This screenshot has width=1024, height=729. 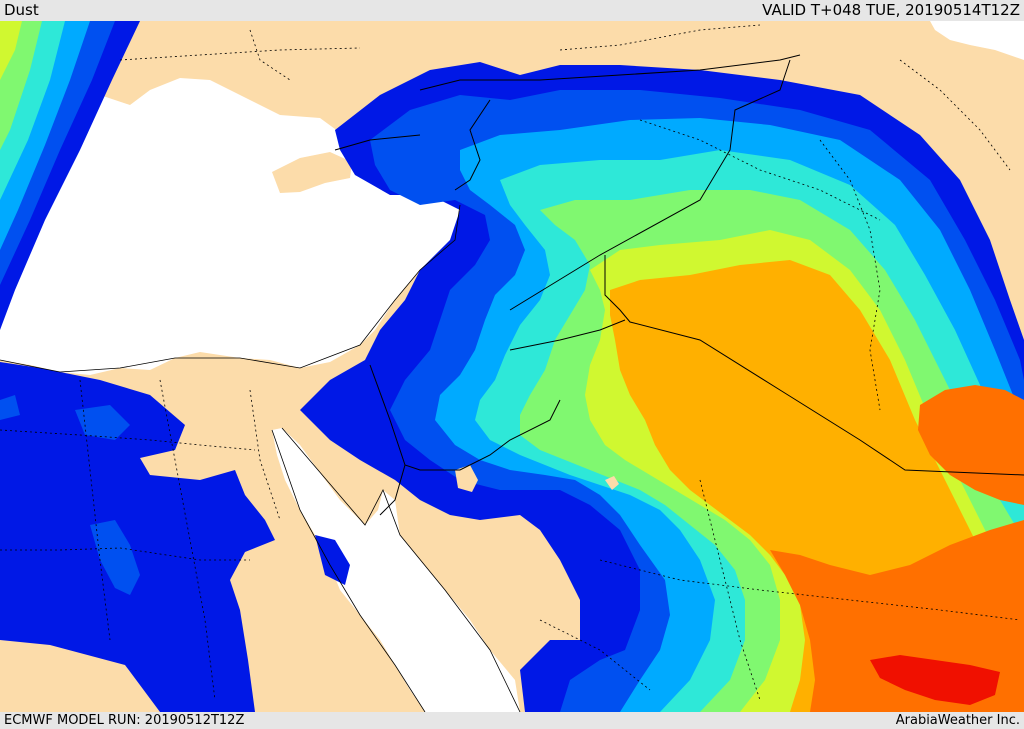 What do you see at coordinates (977, 40) in the screenshot?
I see `caspian-sea` at bounding box center [977, 40].